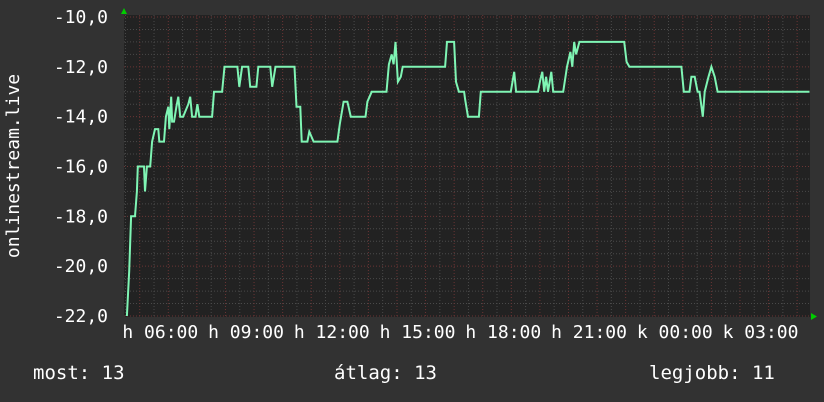 This screenshot has height=402, width=824. Describe the element at coordinates (246, 332) in the screenshot. I see `x-tick-label: h 09:00` at that location.